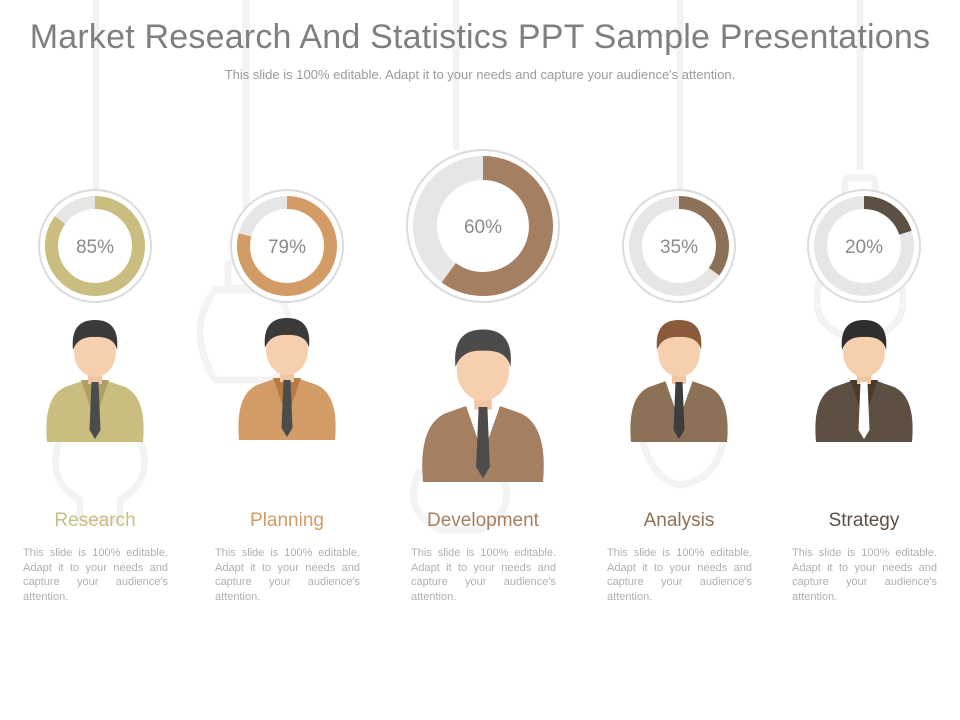 This screenshot has height=720, width=960. What do you see at coordinates (287, 520) in the screenshot?
I see `category-label-planning: Planning` at bounding box center [287, 520].